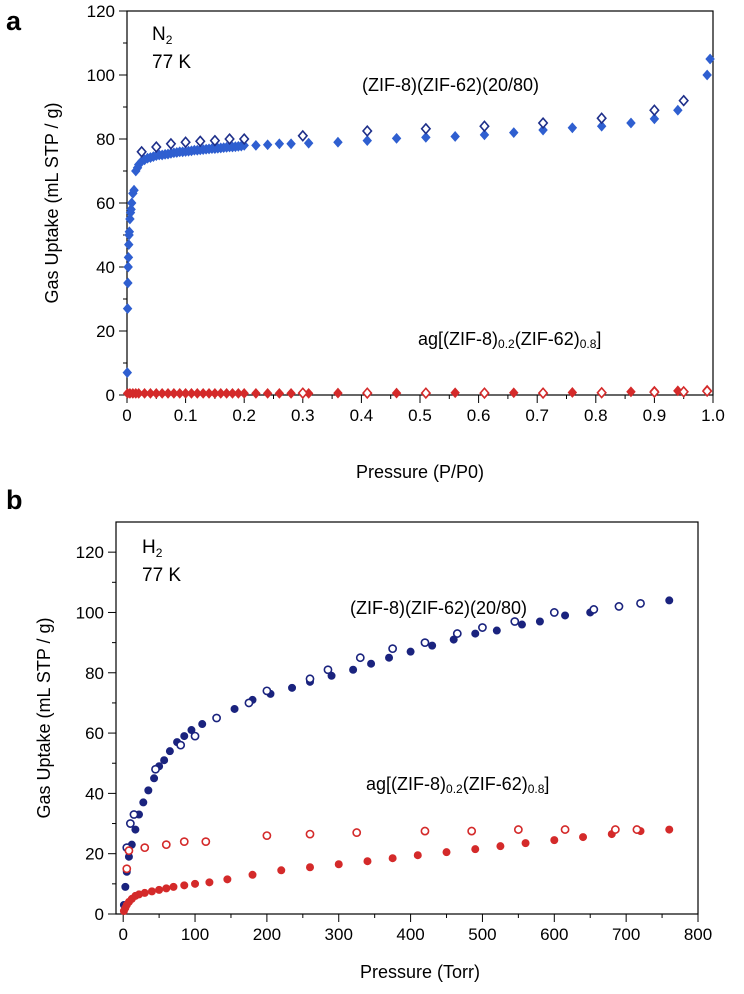  What do you see at coordinates (105, 267) in the screenshot?
I see `panel-a-y-tick-label: 40` at bounding box center [105, 267].